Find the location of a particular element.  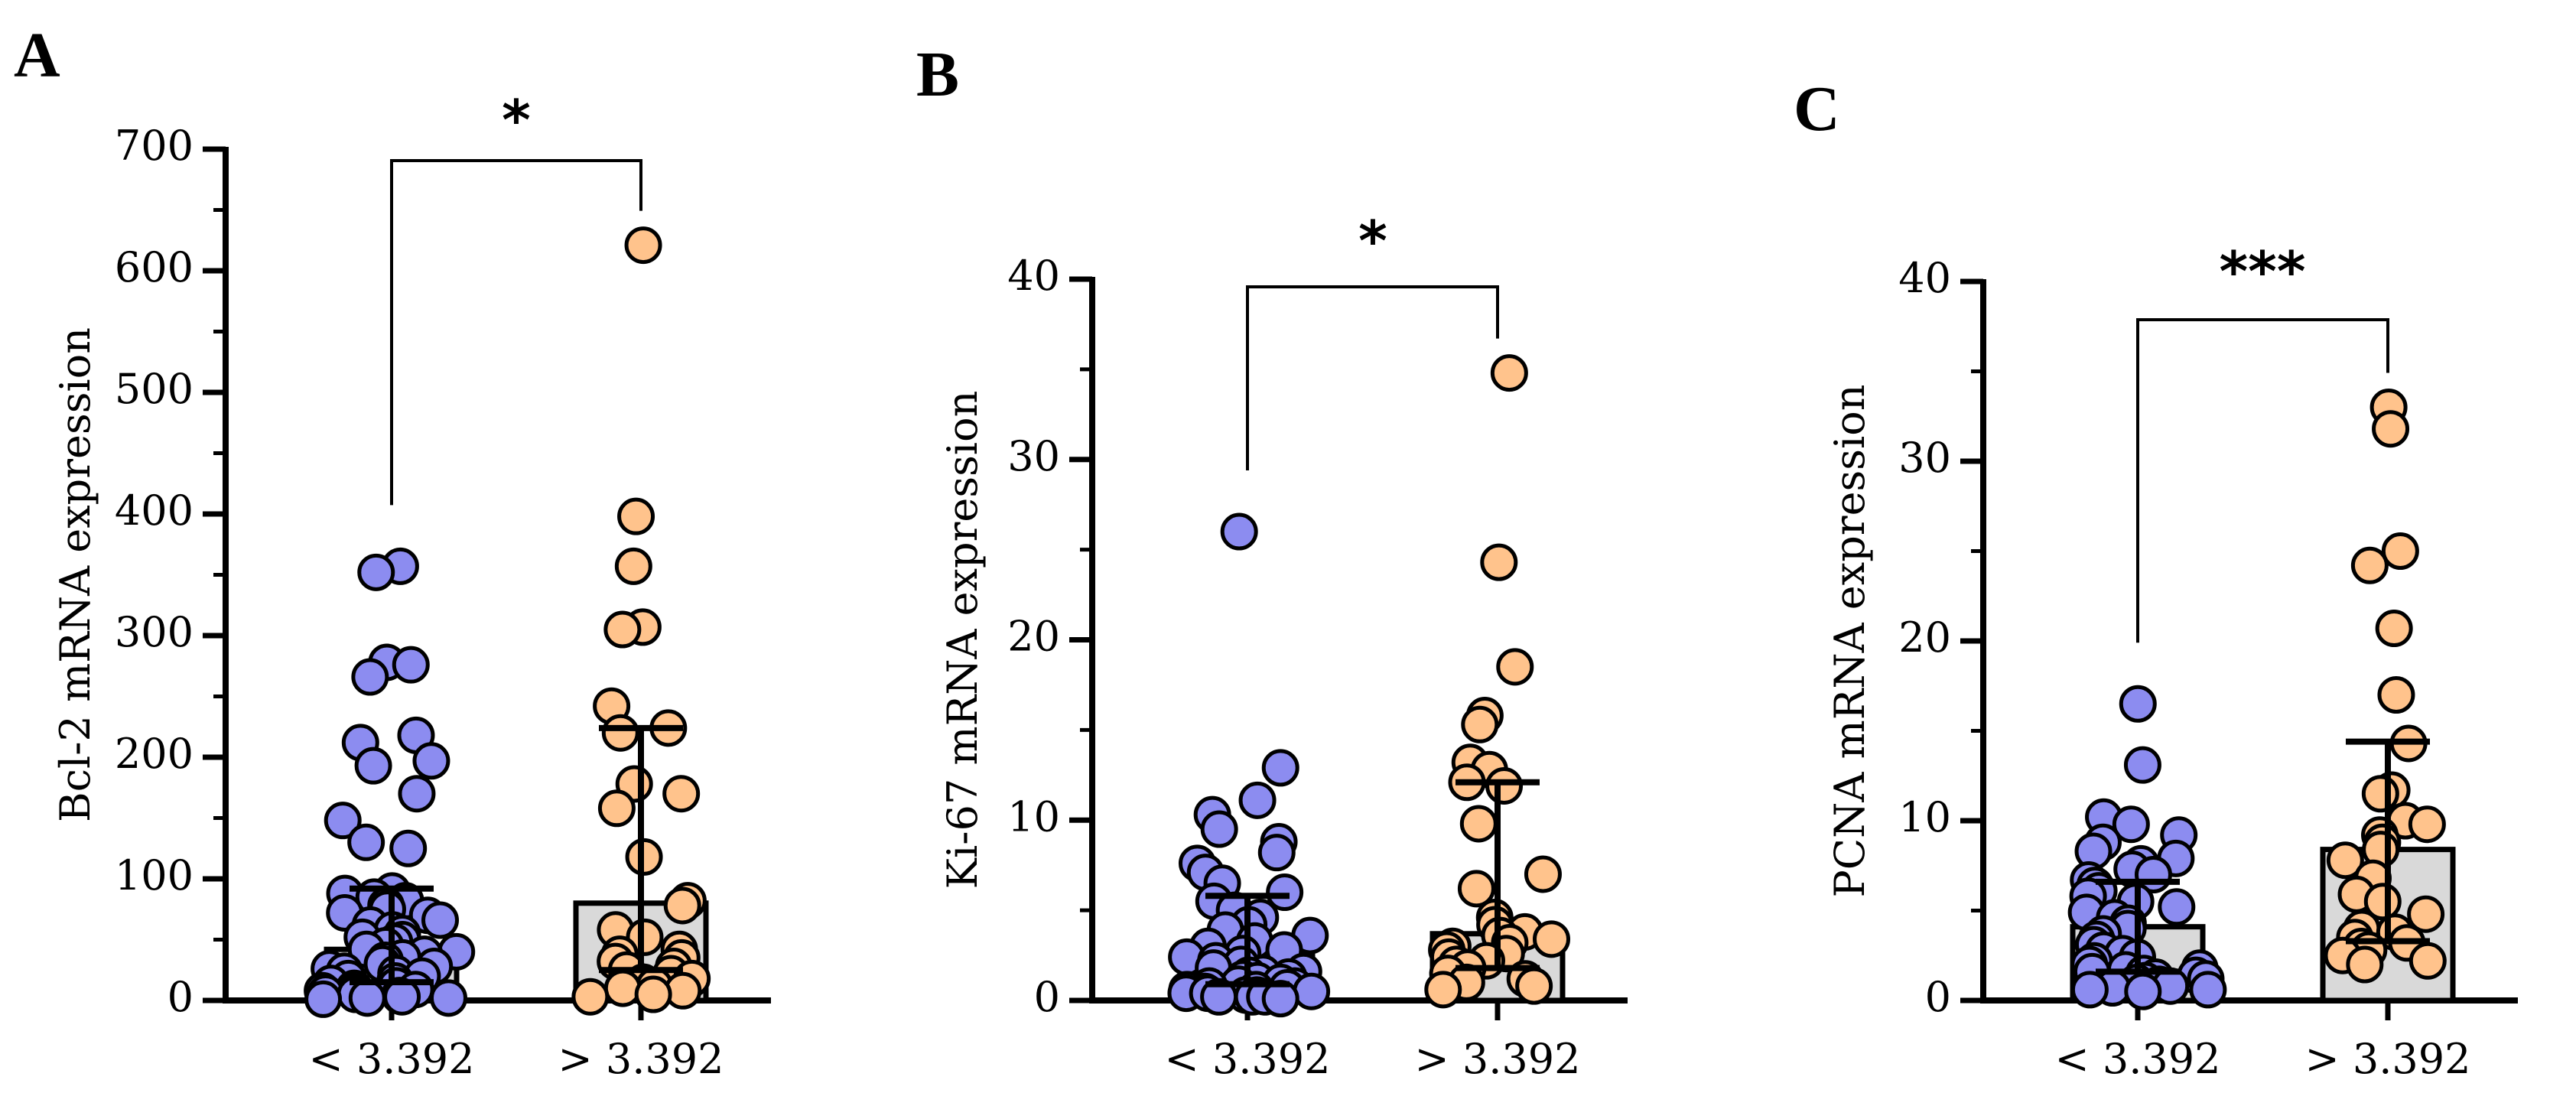

y-tick-label: 500 is located at coordinates (154, 389).